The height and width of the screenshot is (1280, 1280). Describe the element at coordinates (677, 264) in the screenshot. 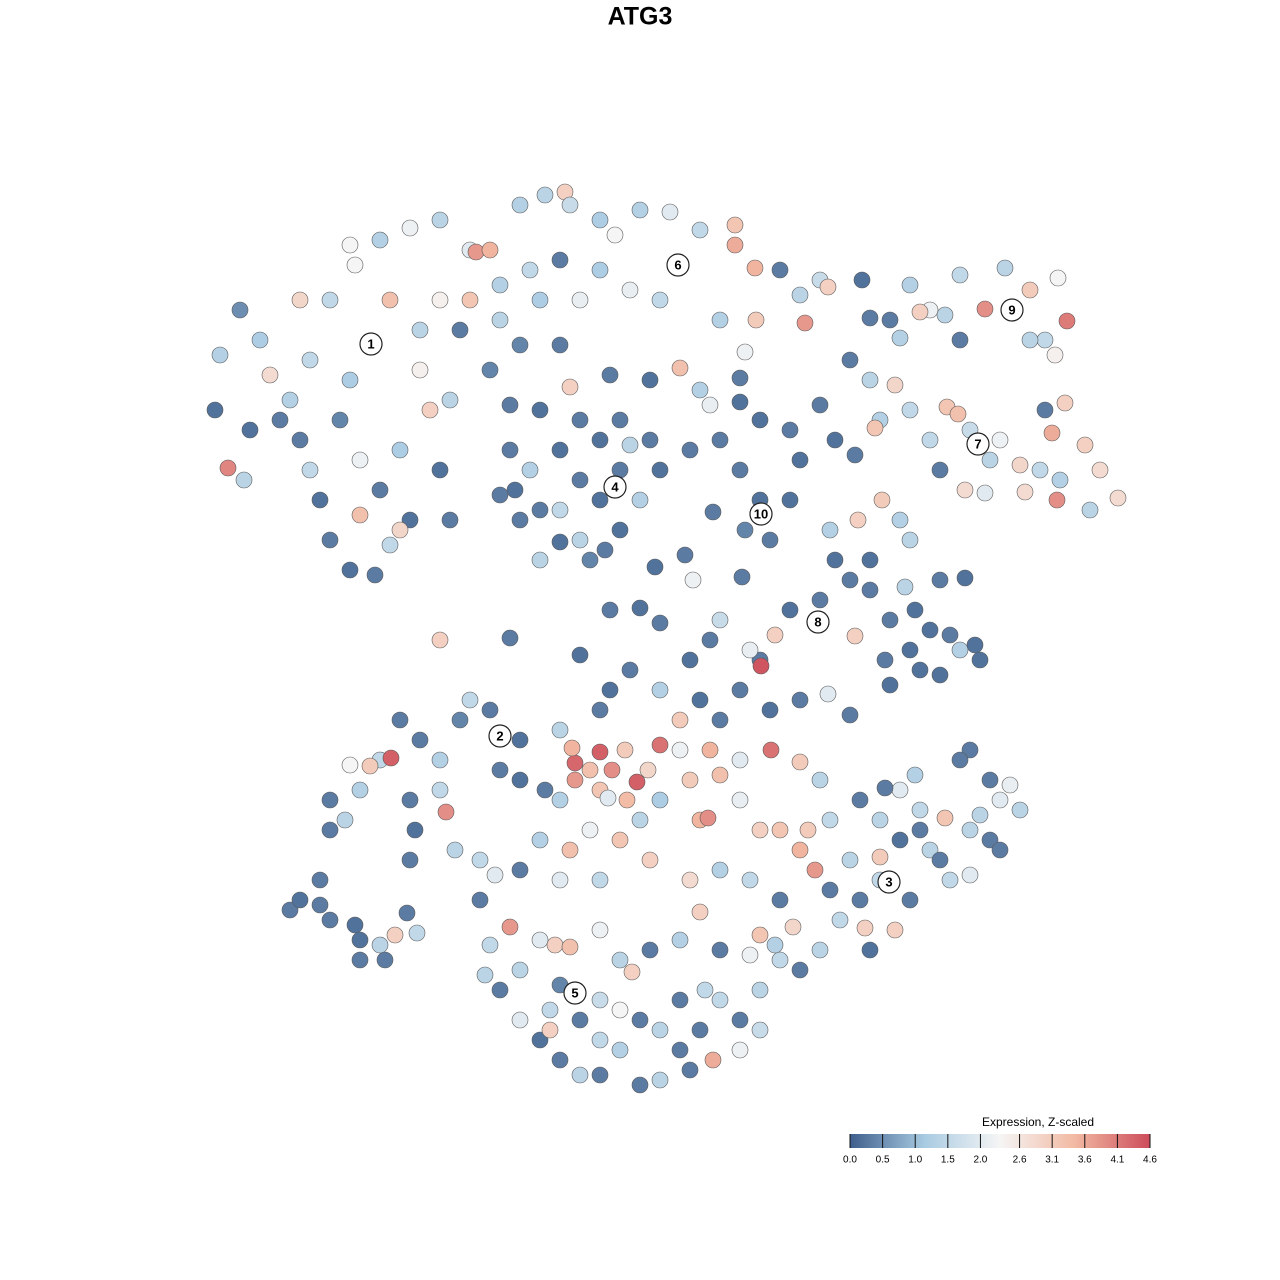

I see `cluster-label: 6` at that location.